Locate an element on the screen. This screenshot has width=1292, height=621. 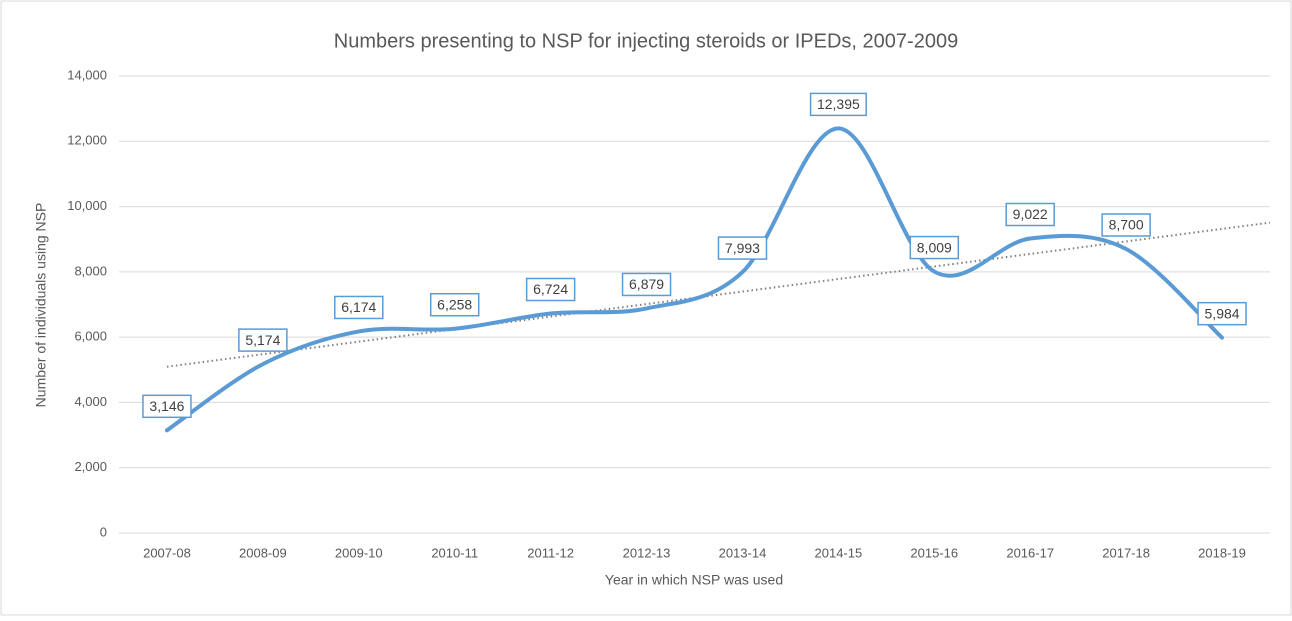
data-label: 5,984 is located at coordinates (1222, 313).